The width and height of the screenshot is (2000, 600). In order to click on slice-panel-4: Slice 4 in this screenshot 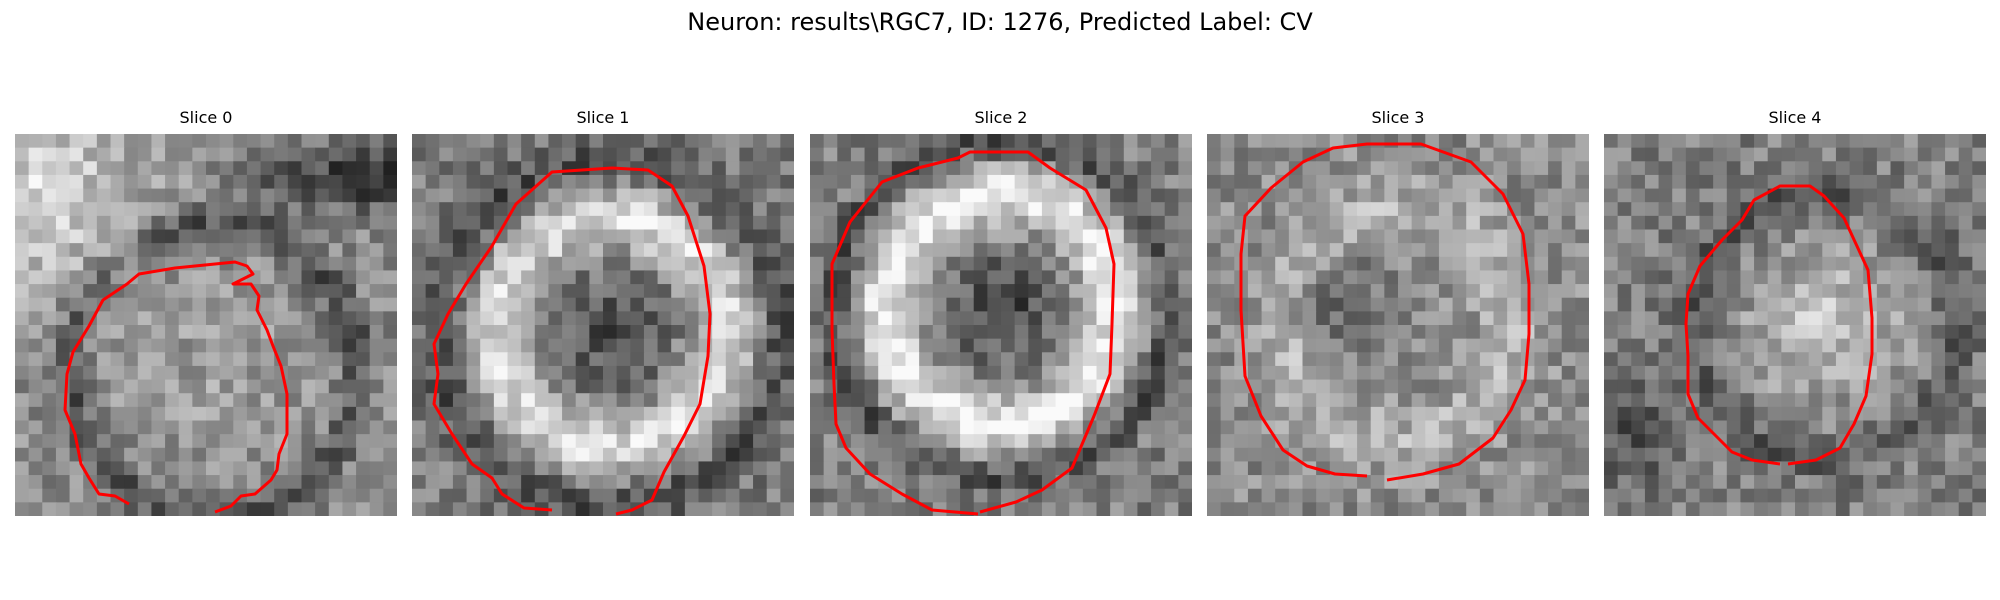, I will do `click(1795, 312)`.